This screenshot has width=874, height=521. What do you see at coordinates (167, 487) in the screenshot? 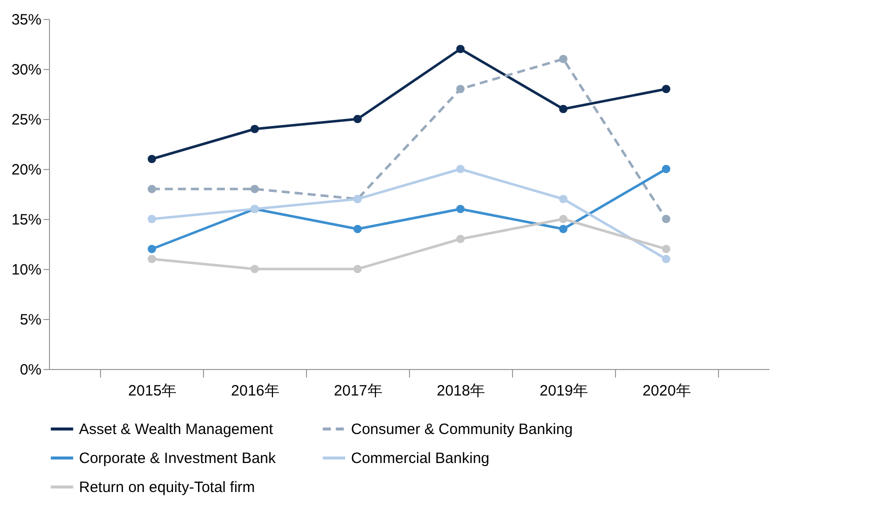
I see `legend-label: Return on equity-Total firm` at bounding box center [167, 487].